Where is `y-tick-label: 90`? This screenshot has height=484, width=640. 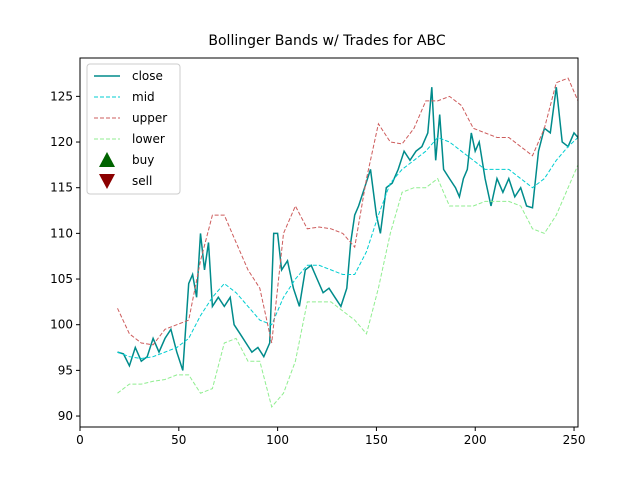
y-tick-label: 90 is located at coordinates (65, 416).